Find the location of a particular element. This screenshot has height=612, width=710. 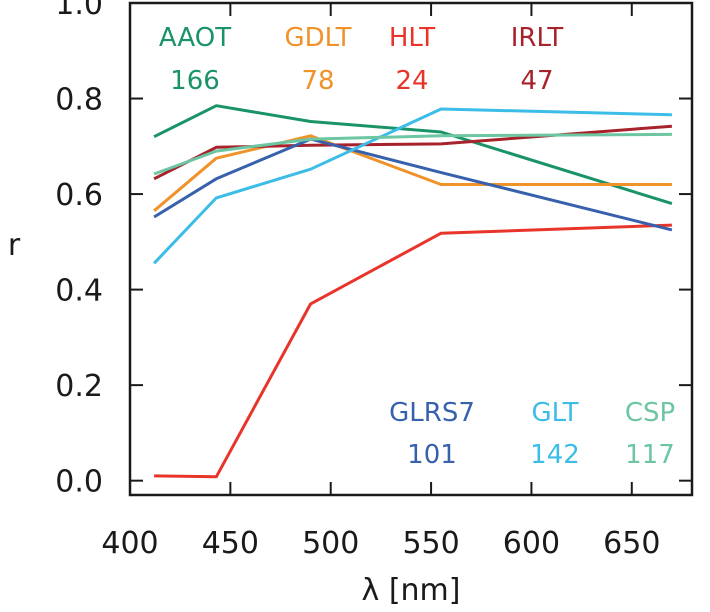

legend-count-glrs7: 101 is located at coordinates (432, 455).